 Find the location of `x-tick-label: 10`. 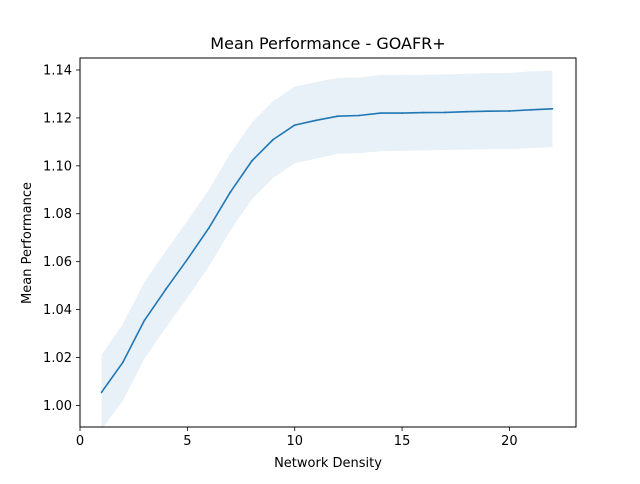

x-tick-label: 10 is located at coordinates (294, 441).